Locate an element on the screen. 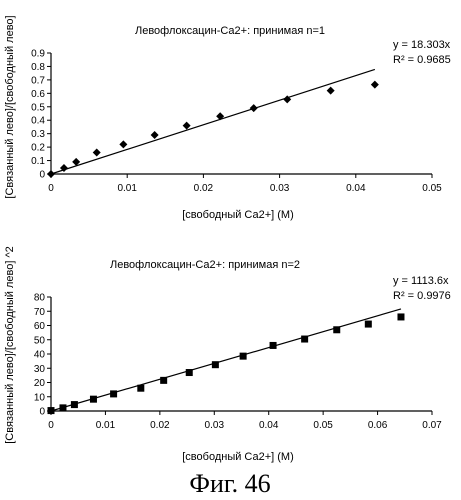 This screenshot has width=461, height=500. chart-1-equation: y = 18.303x is located at coordinates (422, 45).